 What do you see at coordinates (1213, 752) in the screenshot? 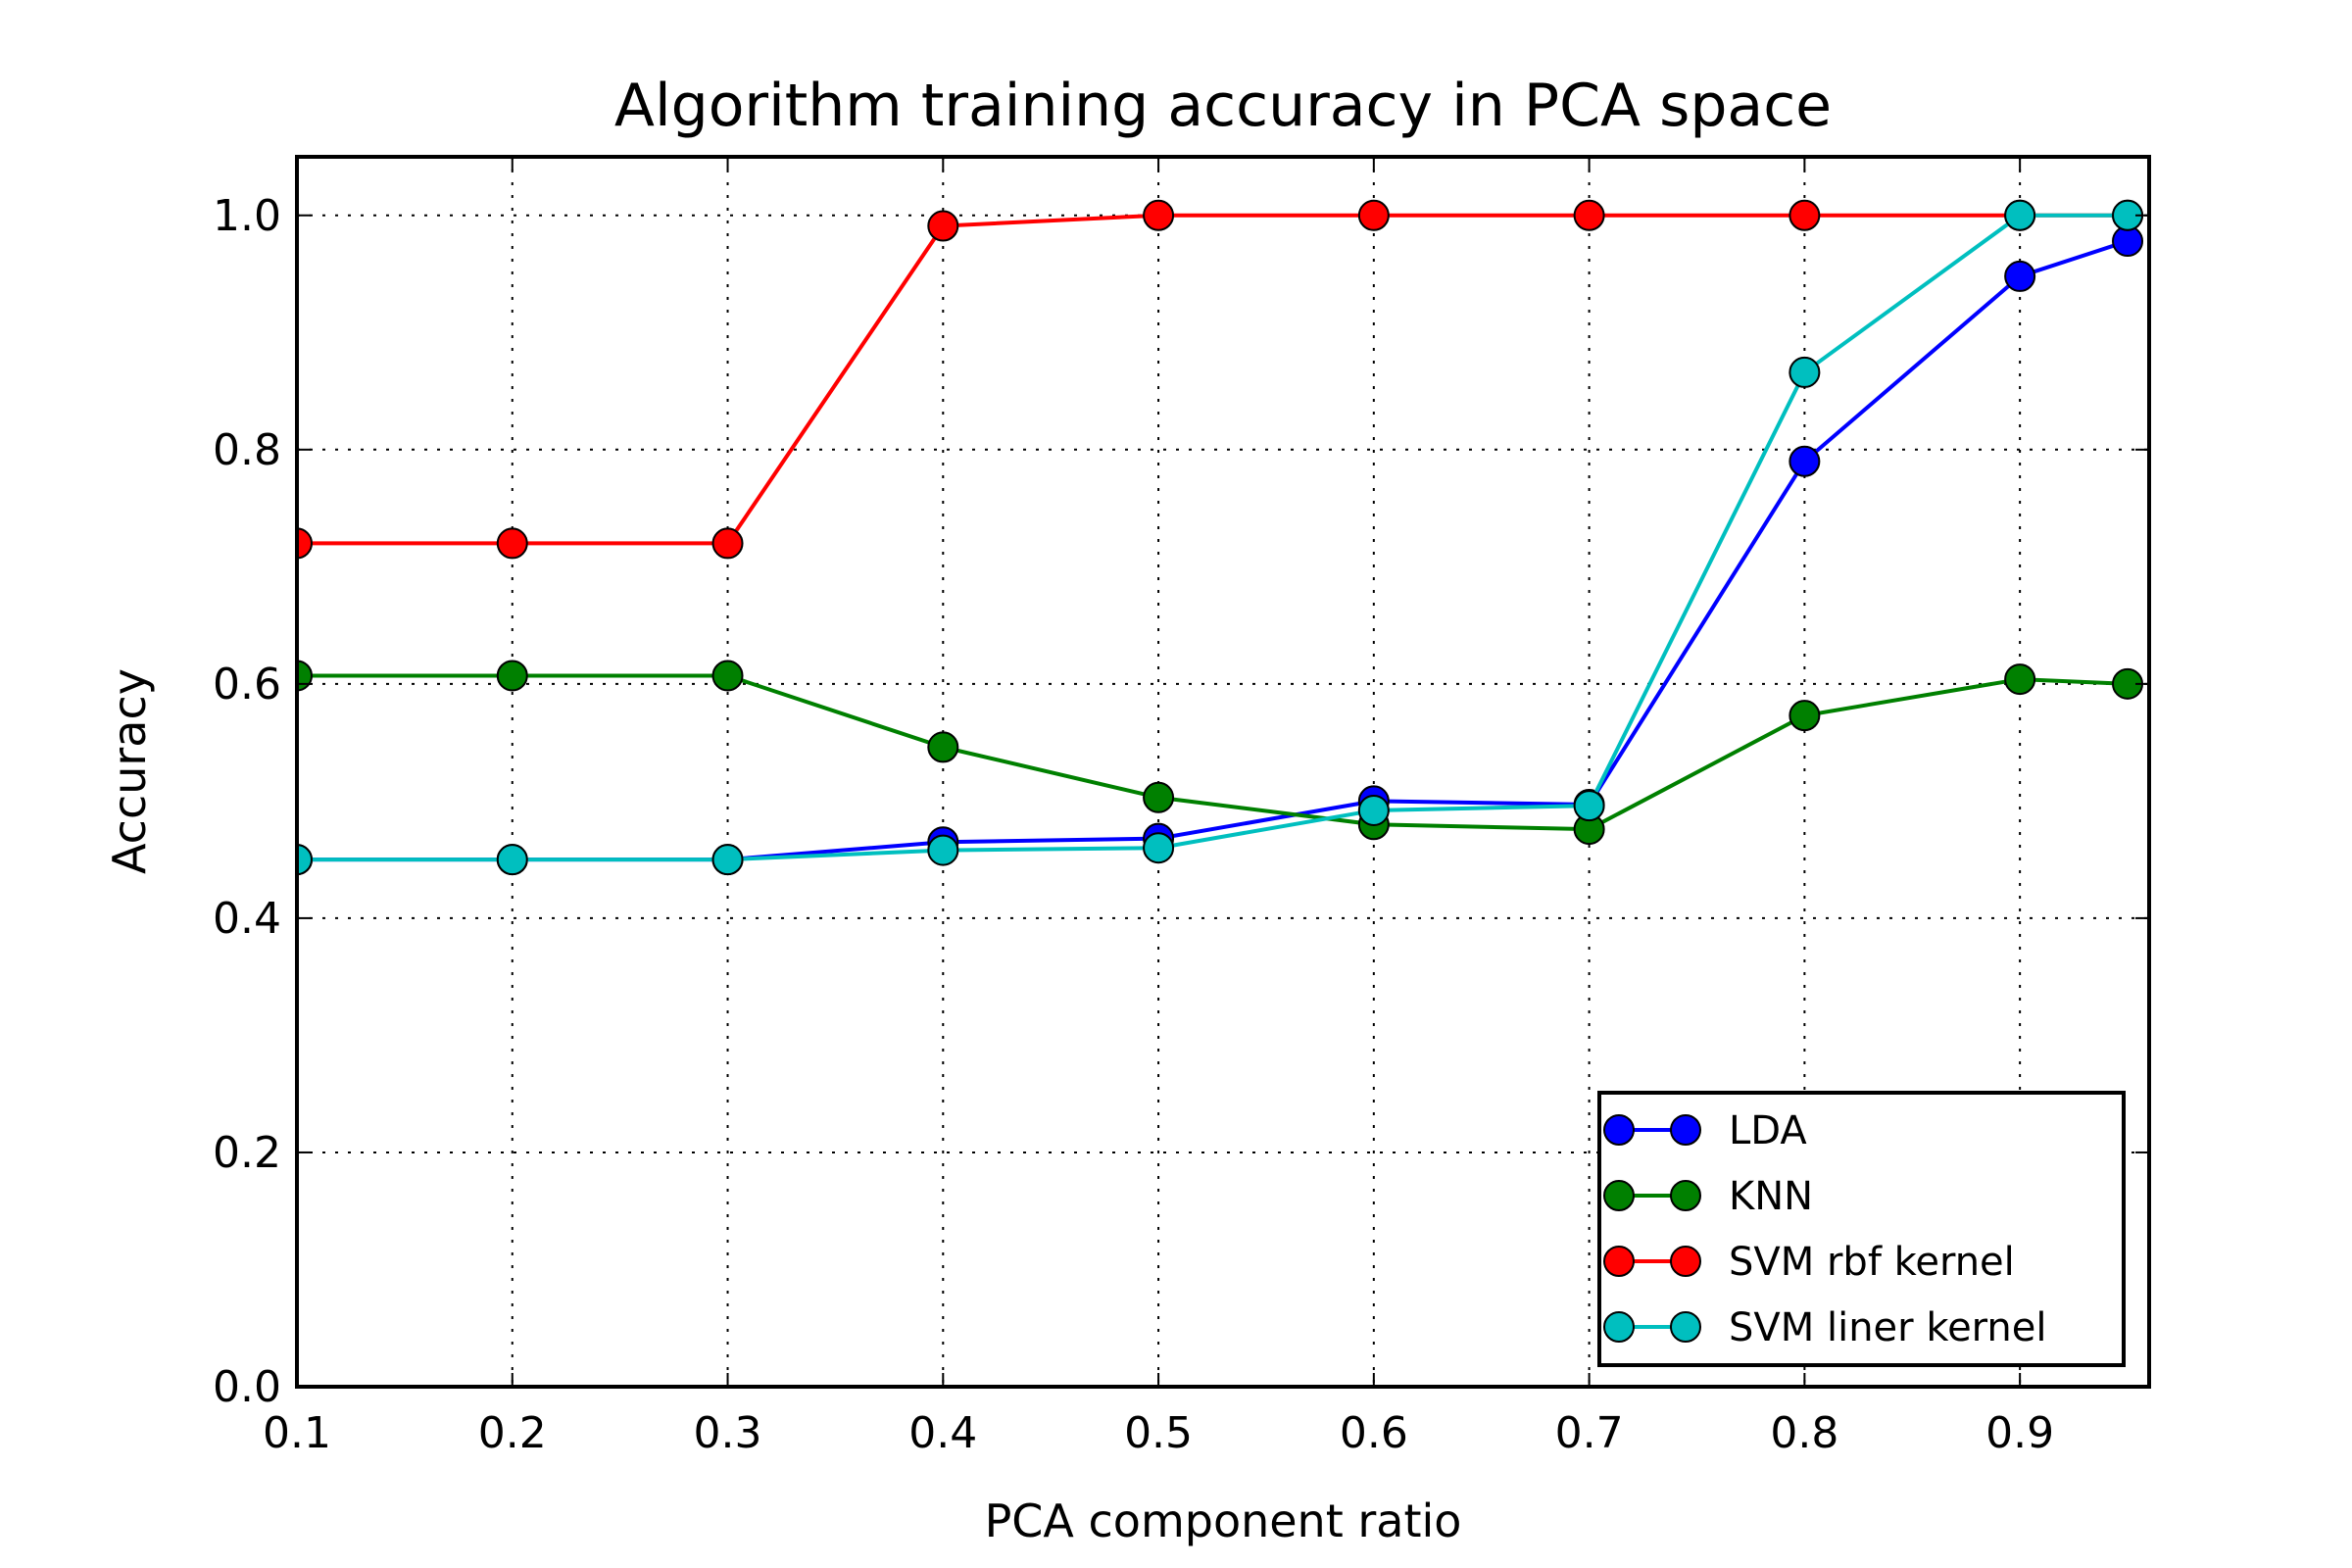
I see `series-line` at bounding box center [1213, 752].